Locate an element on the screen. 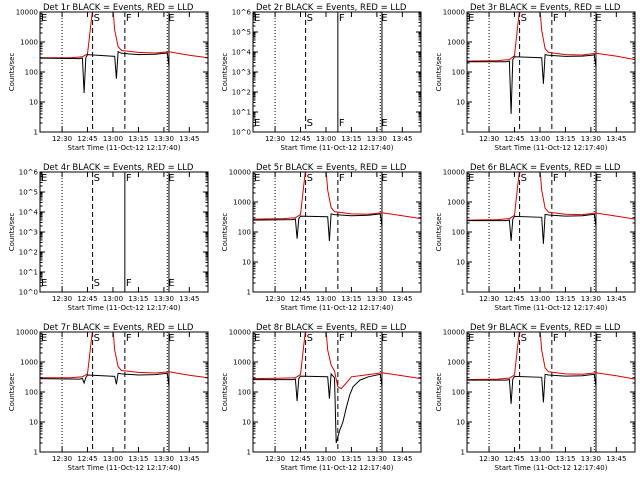  y-tick-label: 10^2 is located at coordinates (241, 93).